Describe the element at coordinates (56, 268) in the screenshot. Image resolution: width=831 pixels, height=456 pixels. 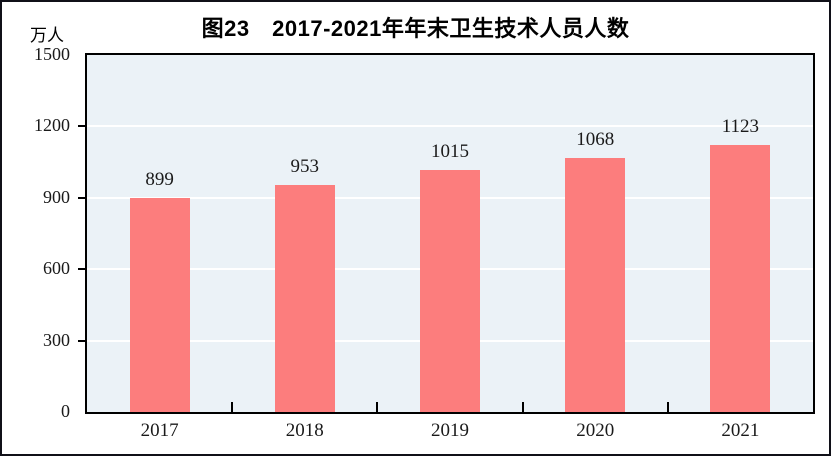
I see `y-tick-label-600: 600` at that location.